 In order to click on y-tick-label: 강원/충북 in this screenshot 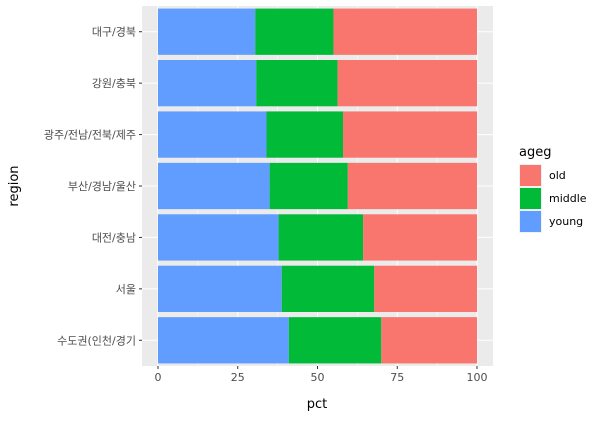, I will do `click(114, 83)`.